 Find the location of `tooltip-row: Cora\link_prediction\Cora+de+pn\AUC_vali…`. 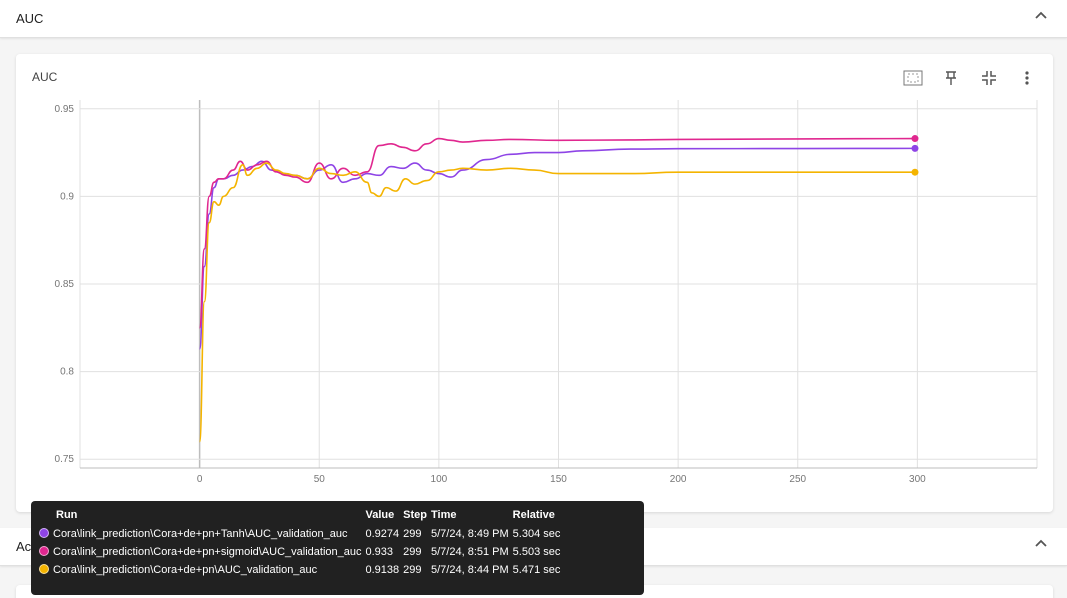

tooltip-row: Cora\link_prediction\Cora+de+pn\AUC_vali… is located at coordinates (301, 573).